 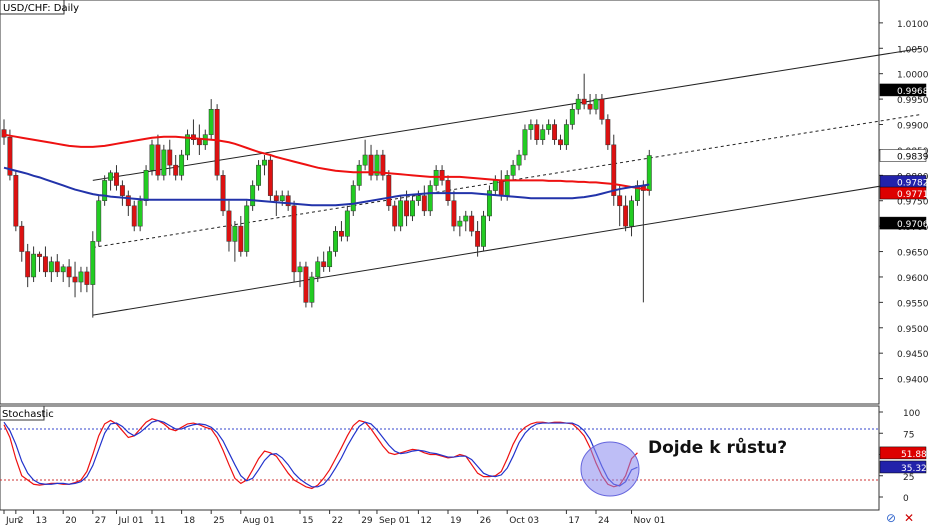 What do you see at coordinates (909, 518) in the screenshot?
I see `close-icon: ✕` at bounding box center [909, 518].